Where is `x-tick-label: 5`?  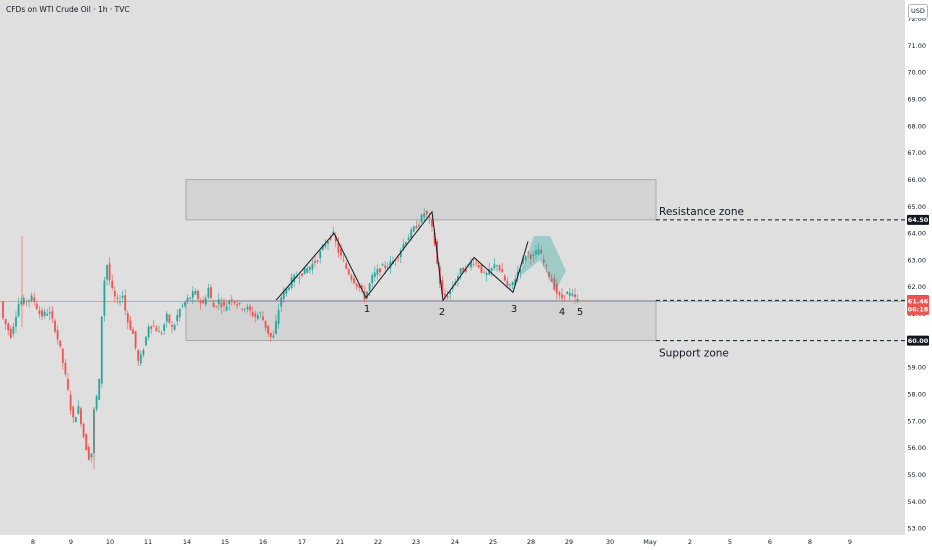 x-tick-label: 5 is located at coordinates (730, 542).